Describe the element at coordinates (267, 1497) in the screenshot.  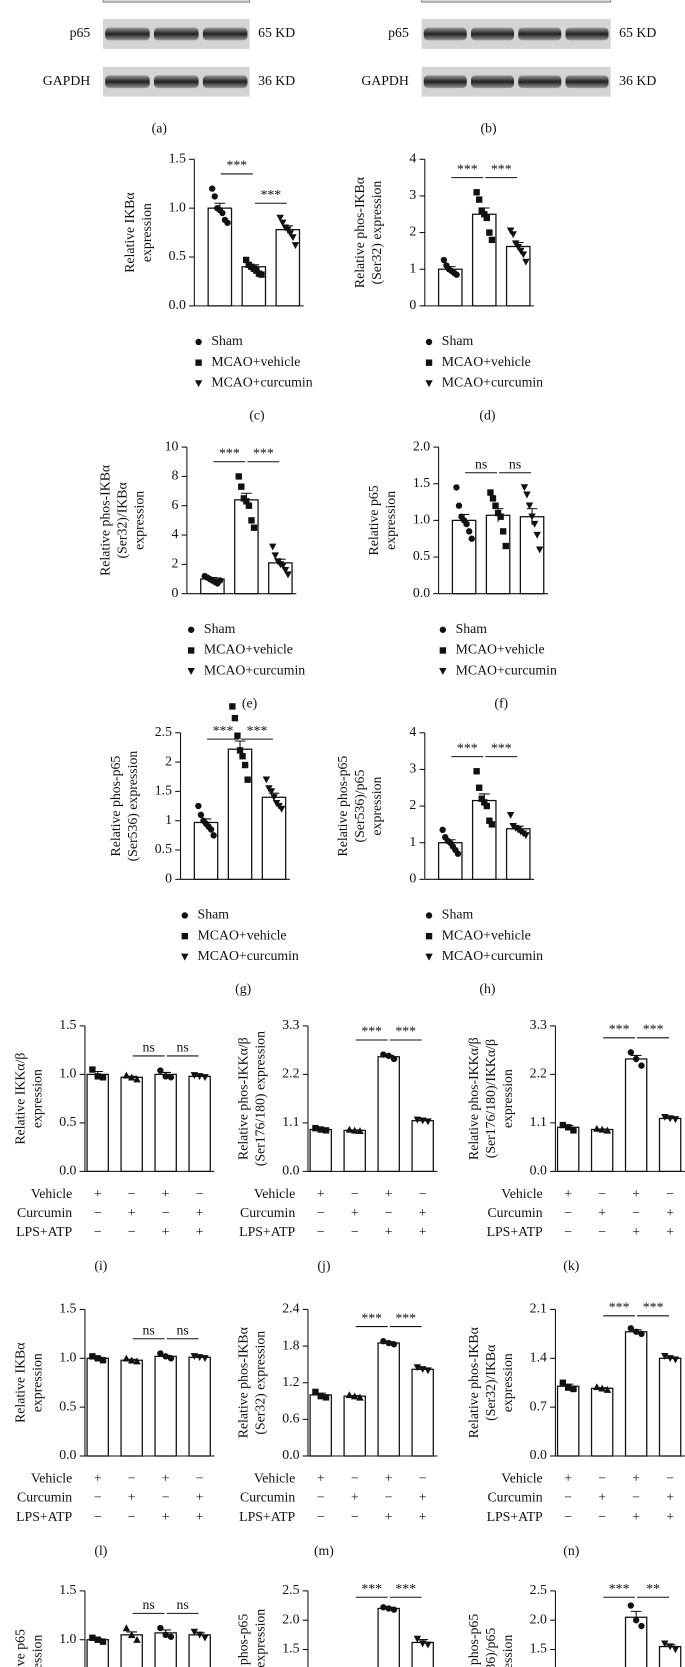
I see `treatment-name: Curcumin` at that location.